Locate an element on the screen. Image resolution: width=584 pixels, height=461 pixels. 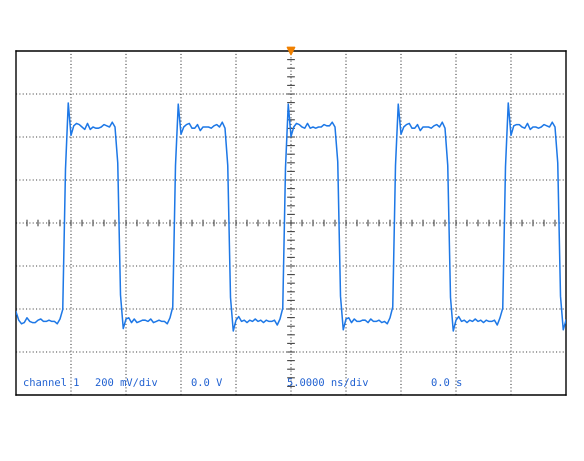
text: 5.0000 ns/div is located at coordinates (328, 382).